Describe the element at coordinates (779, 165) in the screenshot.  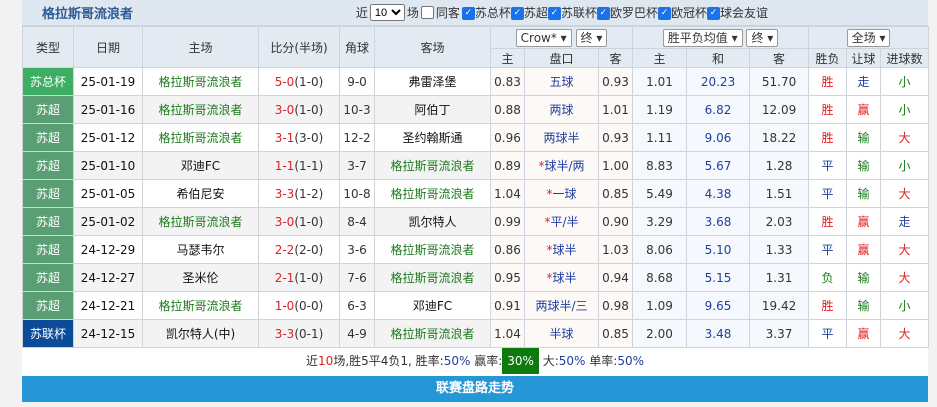
I see `eu-away-odds: 1.28` at that location.